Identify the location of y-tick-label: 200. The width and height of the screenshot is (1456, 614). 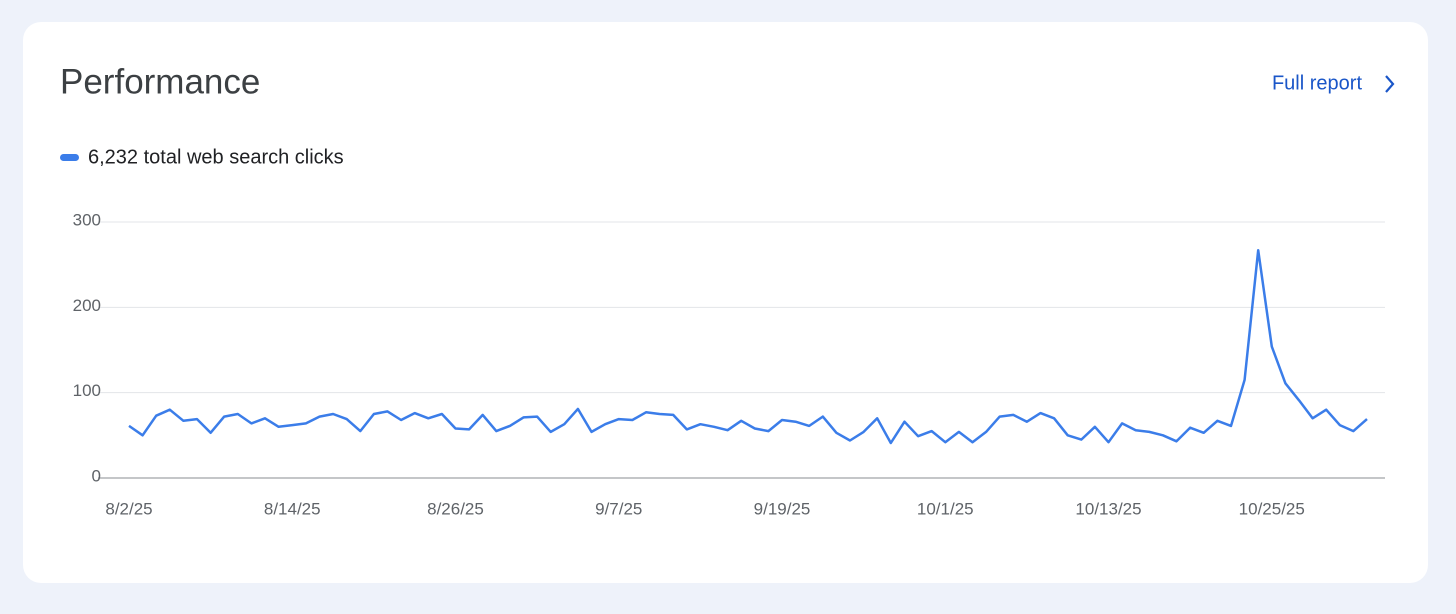
(87, 305).